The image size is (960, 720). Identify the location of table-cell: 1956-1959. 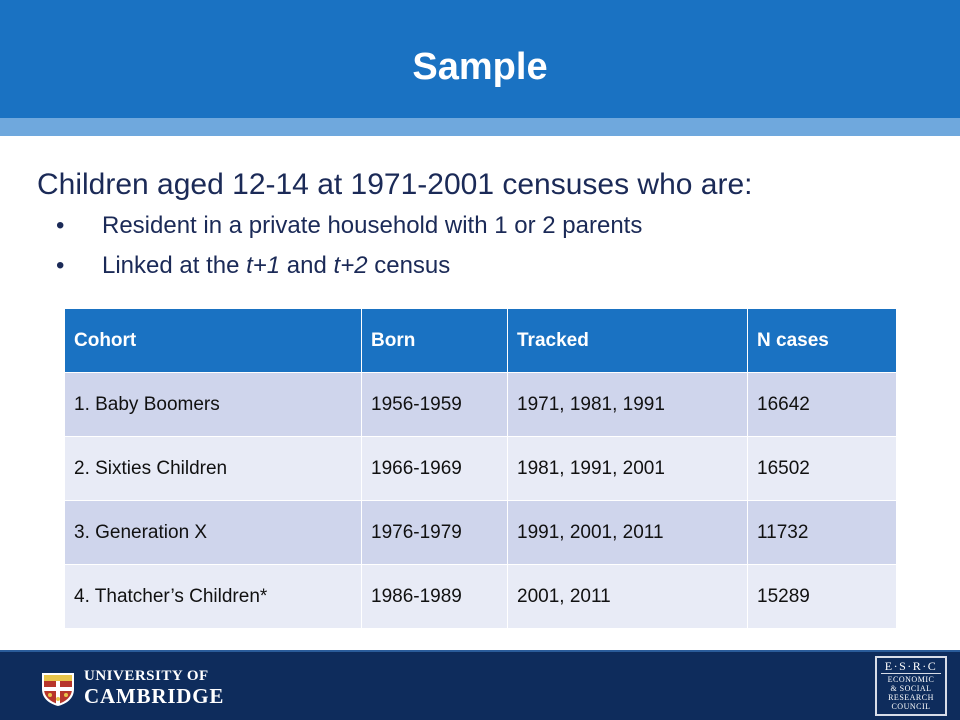
(434, 404).